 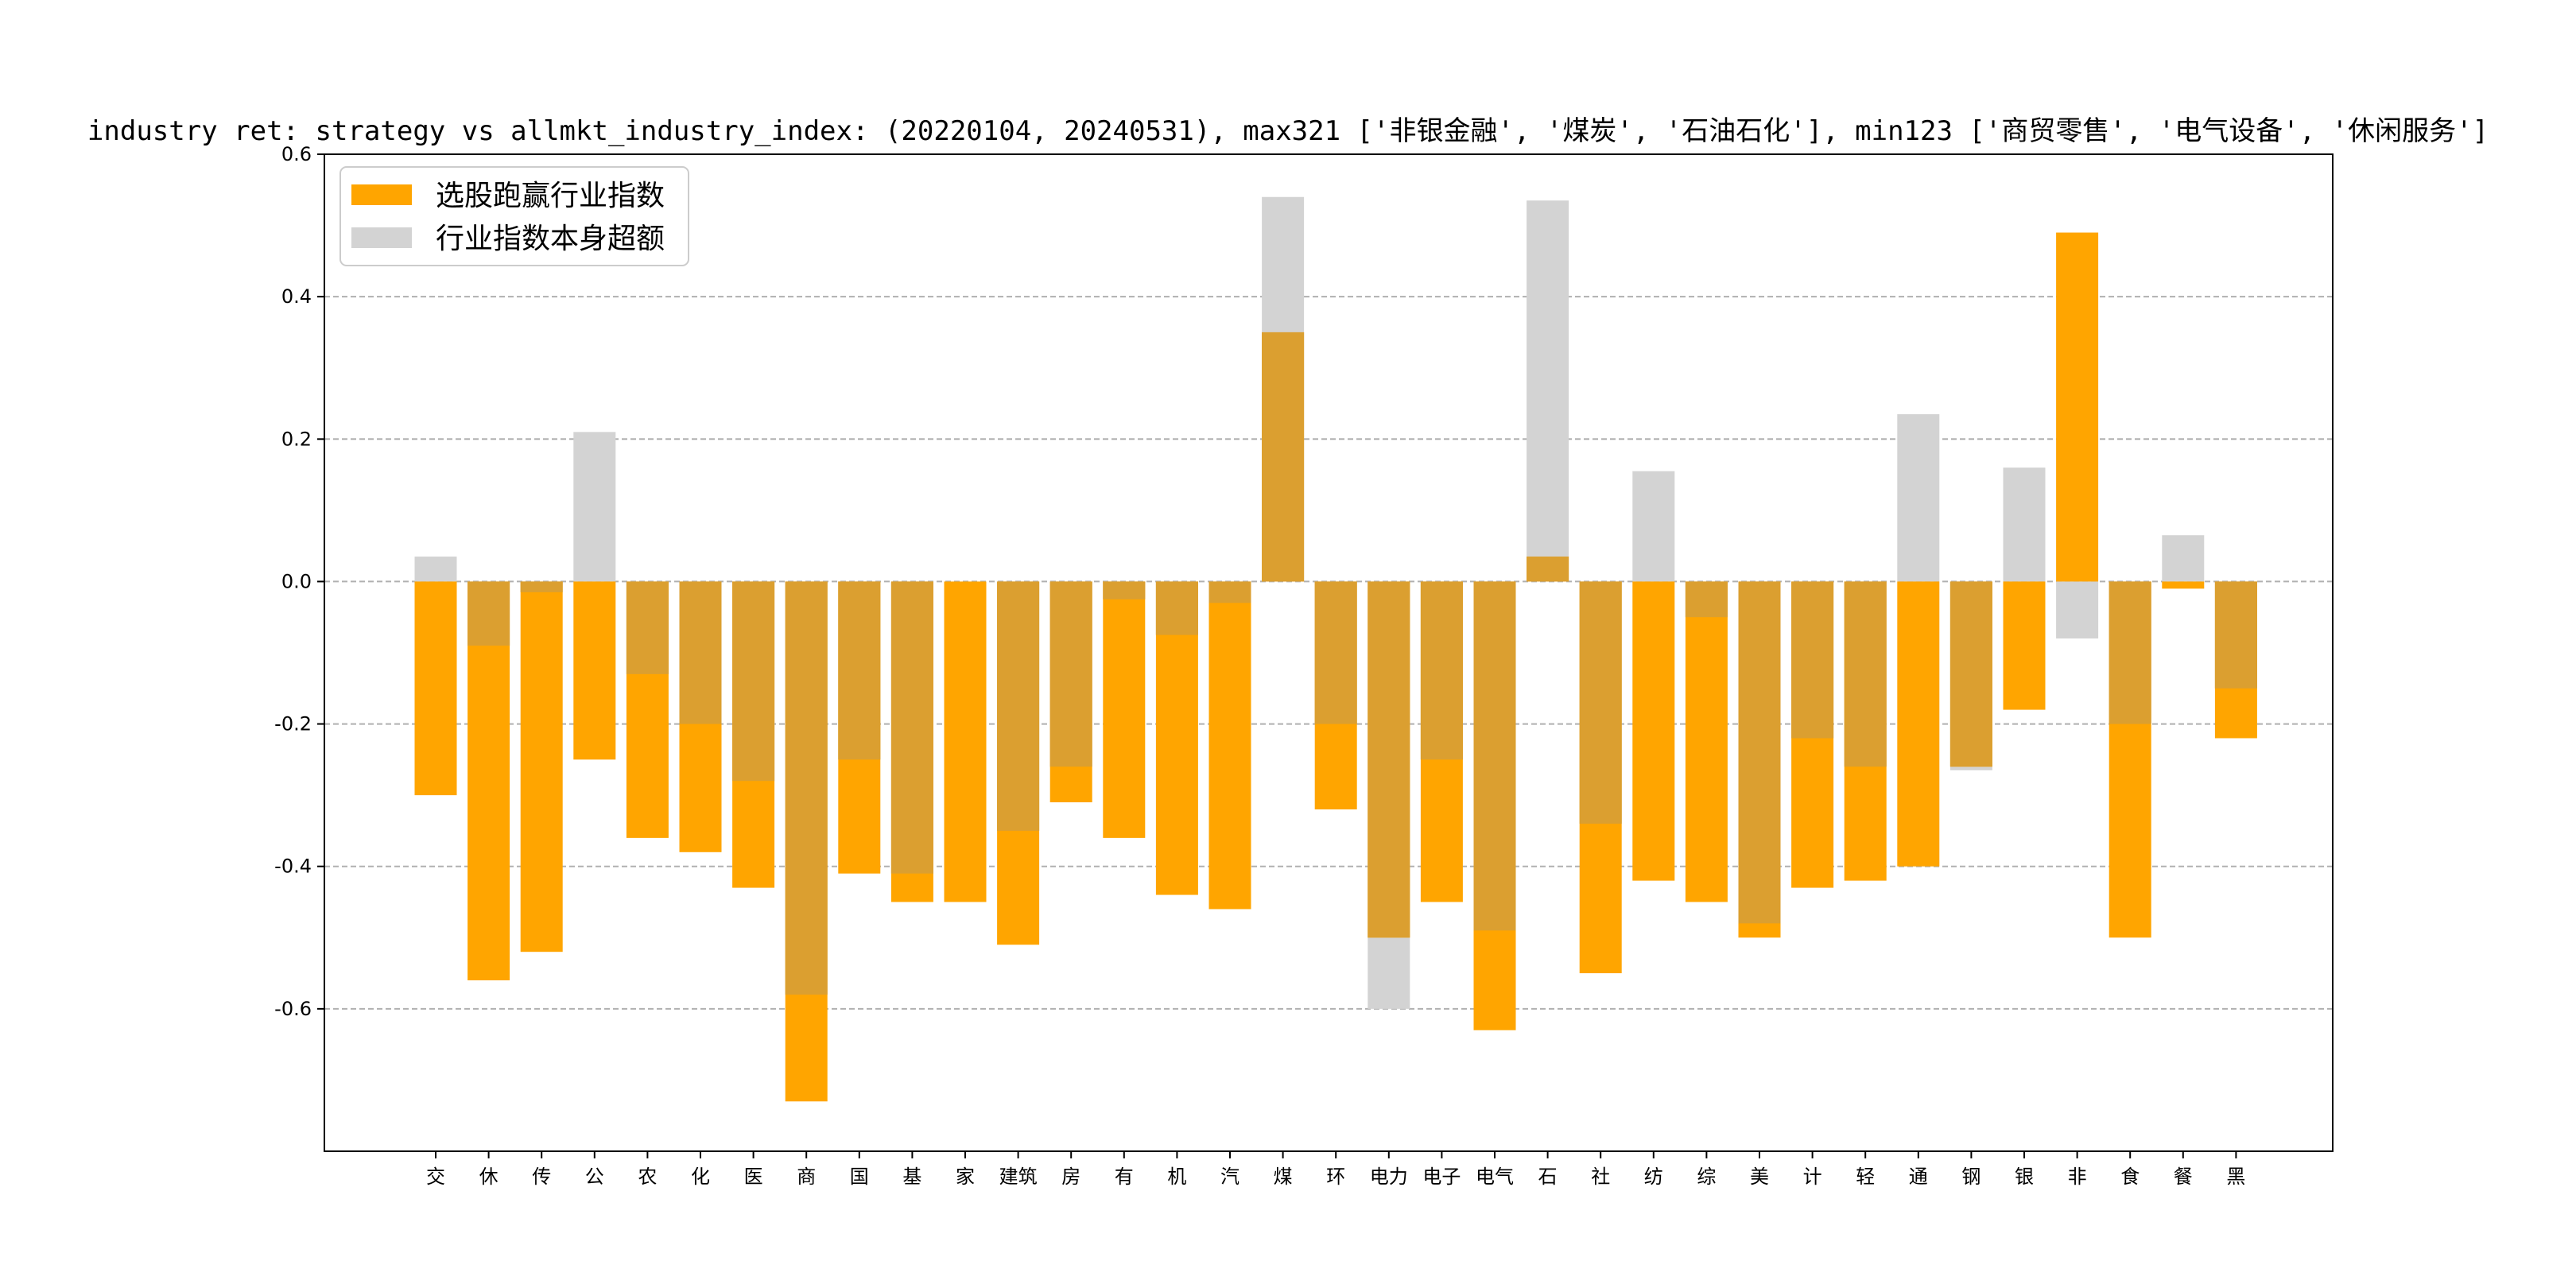 I want to click on x-tick-label: 综, so click(x=1706, y=1177).